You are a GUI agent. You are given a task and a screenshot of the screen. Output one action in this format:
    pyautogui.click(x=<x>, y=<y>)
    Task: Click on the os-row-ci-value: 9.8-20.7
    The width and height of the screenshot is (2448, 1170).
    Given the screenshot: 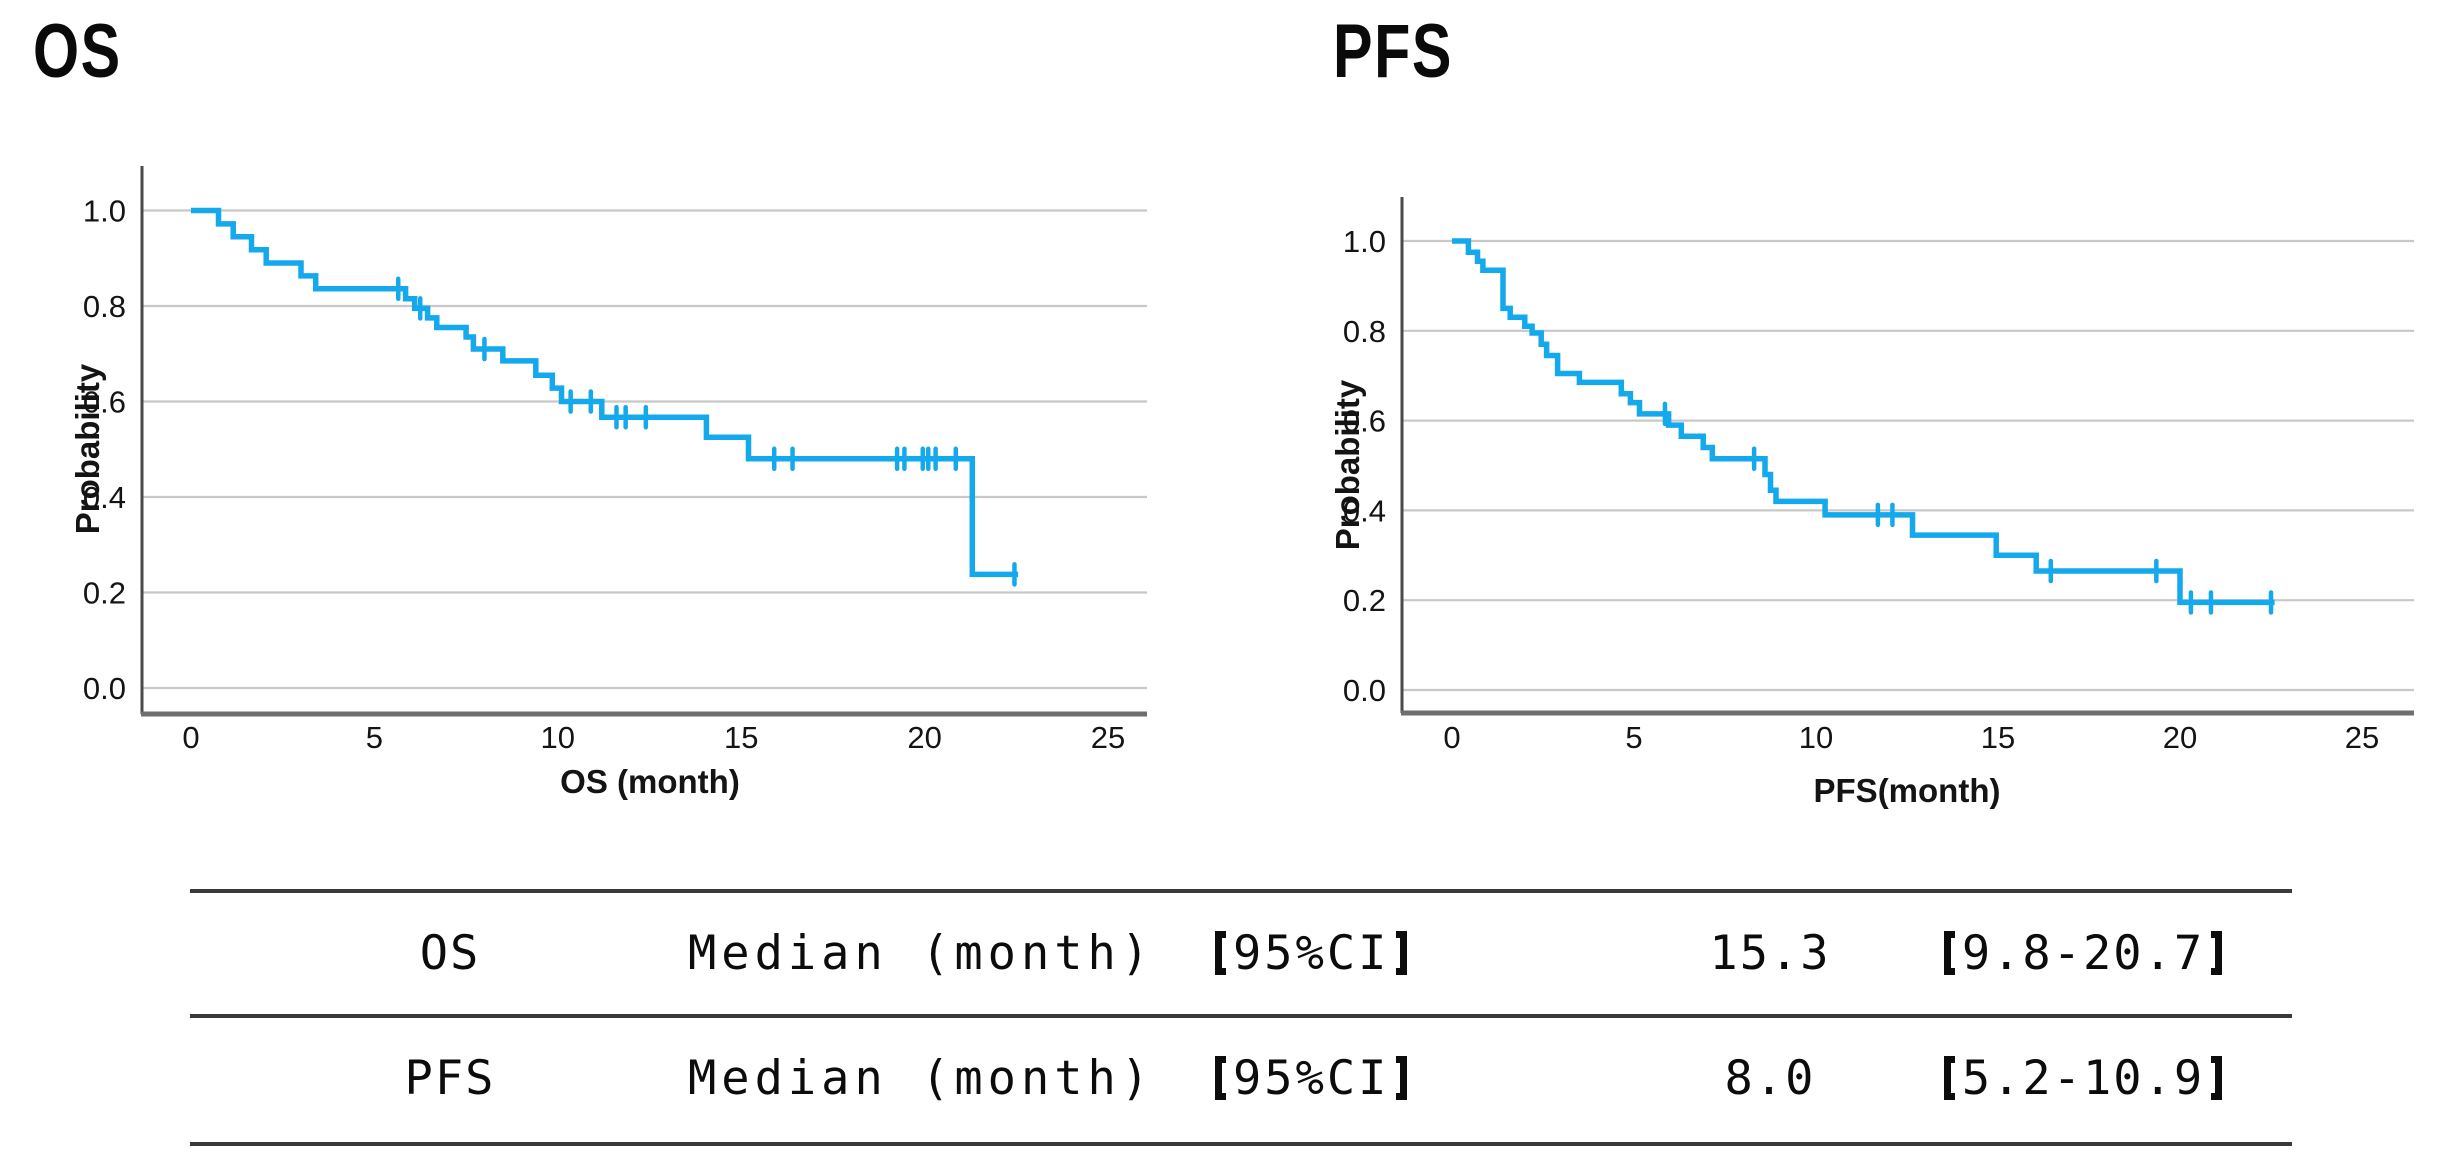 What is the action you would take?
    pyautogui.click(x=2083, y=953)
    